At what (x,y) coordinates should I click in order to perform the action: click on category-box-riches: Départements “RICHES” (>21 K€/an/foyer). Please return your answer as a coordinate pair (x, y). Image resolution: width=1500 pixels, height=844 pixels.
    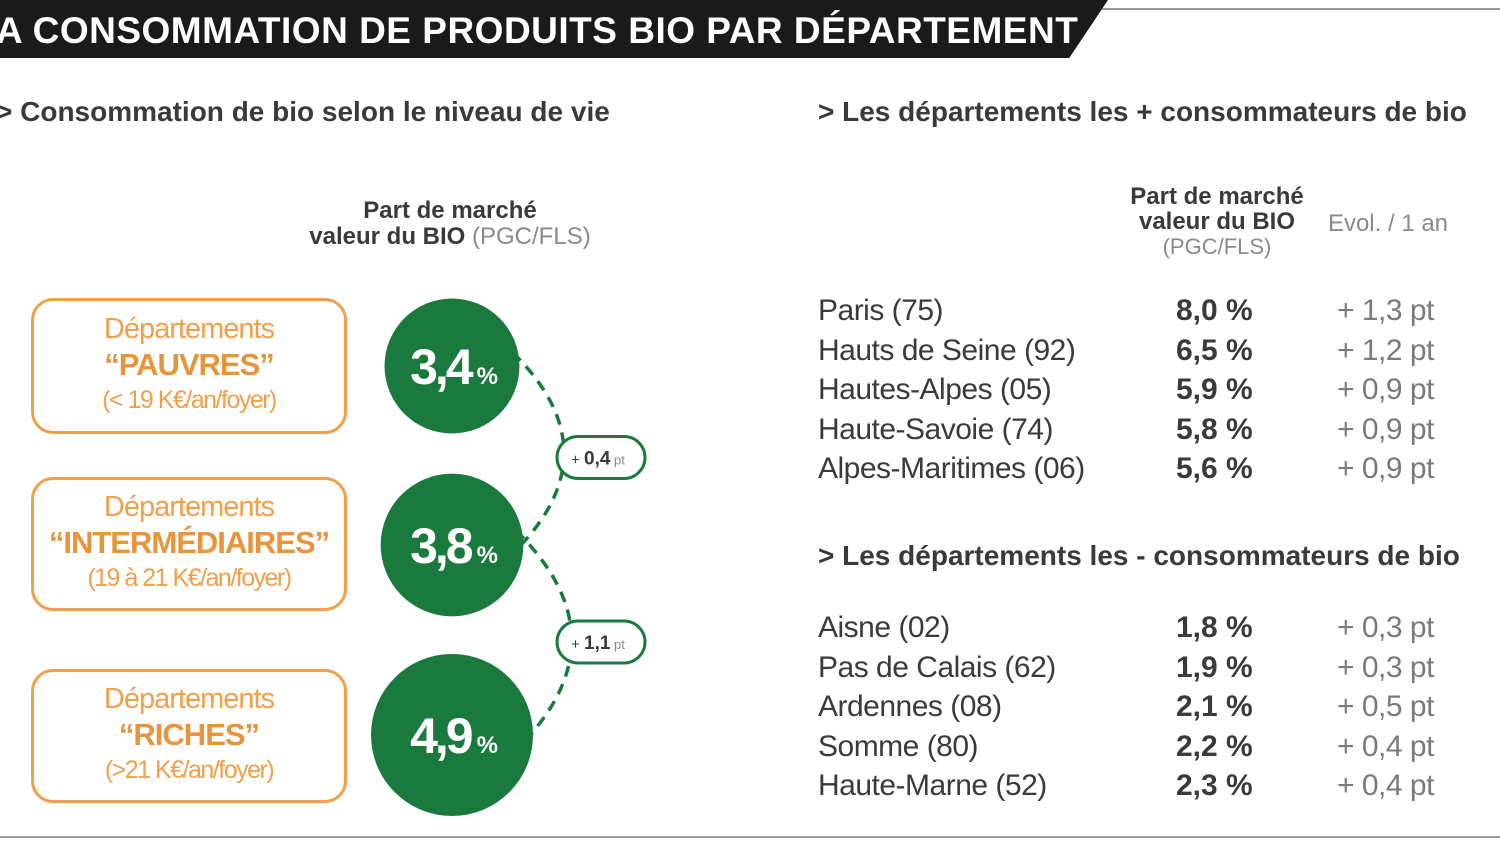
    Looking at the image, I should click on (189, 736).